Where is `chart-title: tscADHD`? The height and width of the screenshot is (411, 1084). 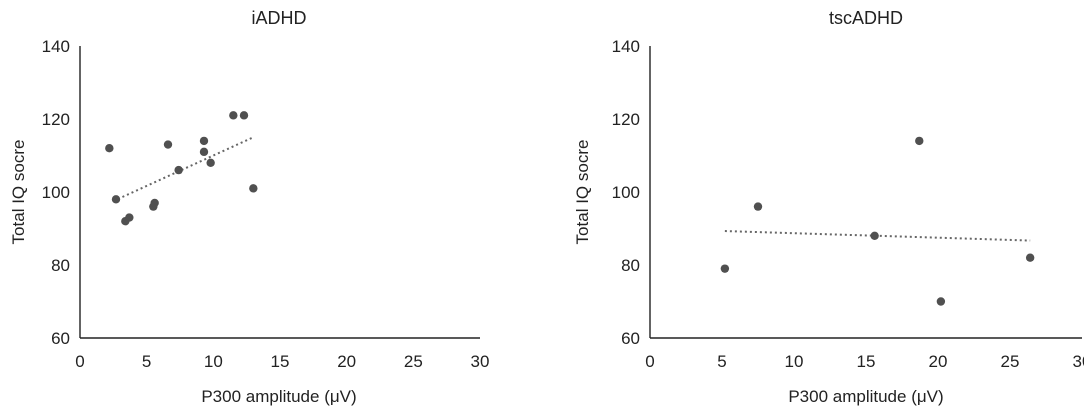
chart-title: tscADHD is located at coordinates (866, 18).